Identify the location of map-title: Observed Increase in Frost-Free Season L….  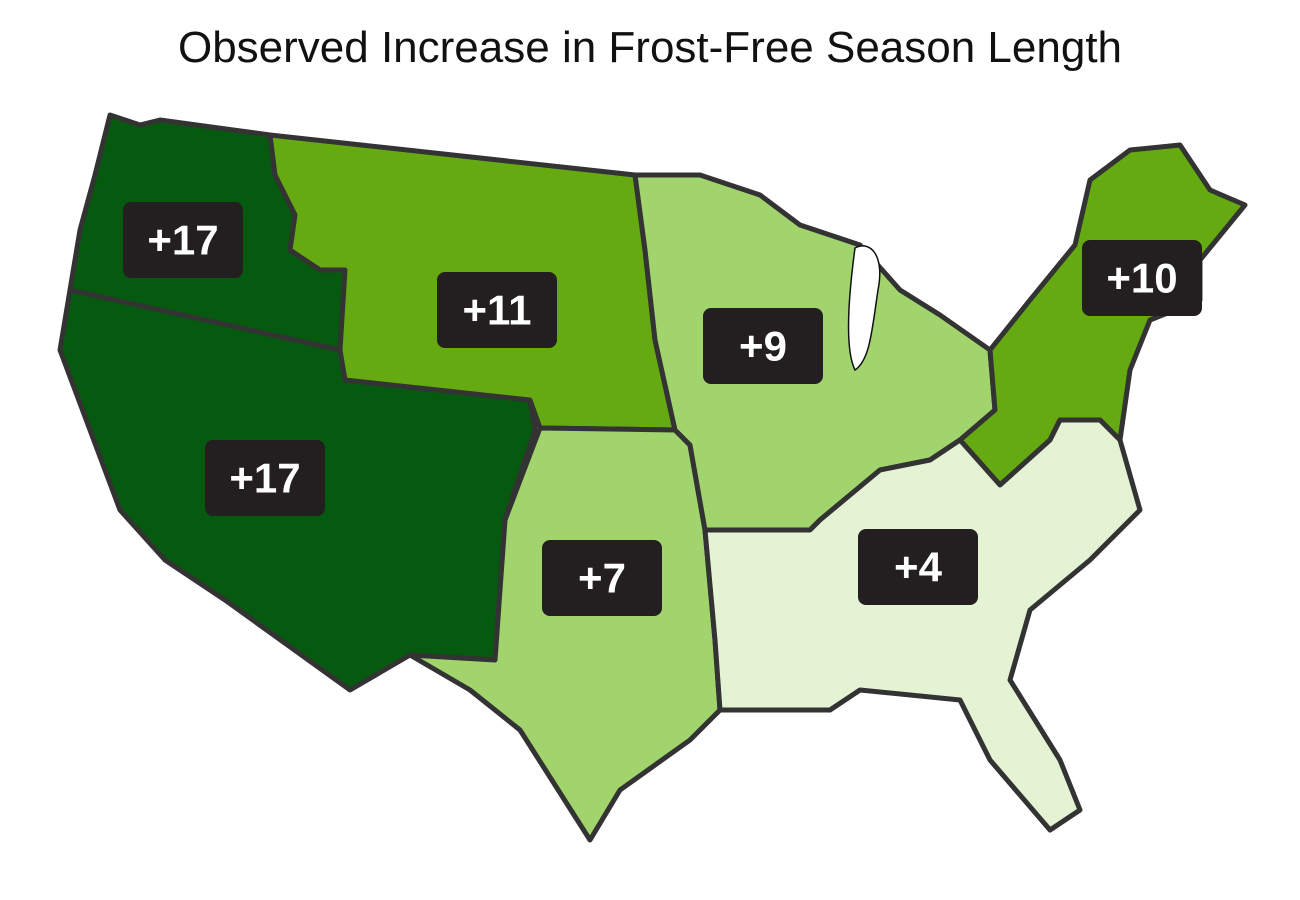
(650, 47).